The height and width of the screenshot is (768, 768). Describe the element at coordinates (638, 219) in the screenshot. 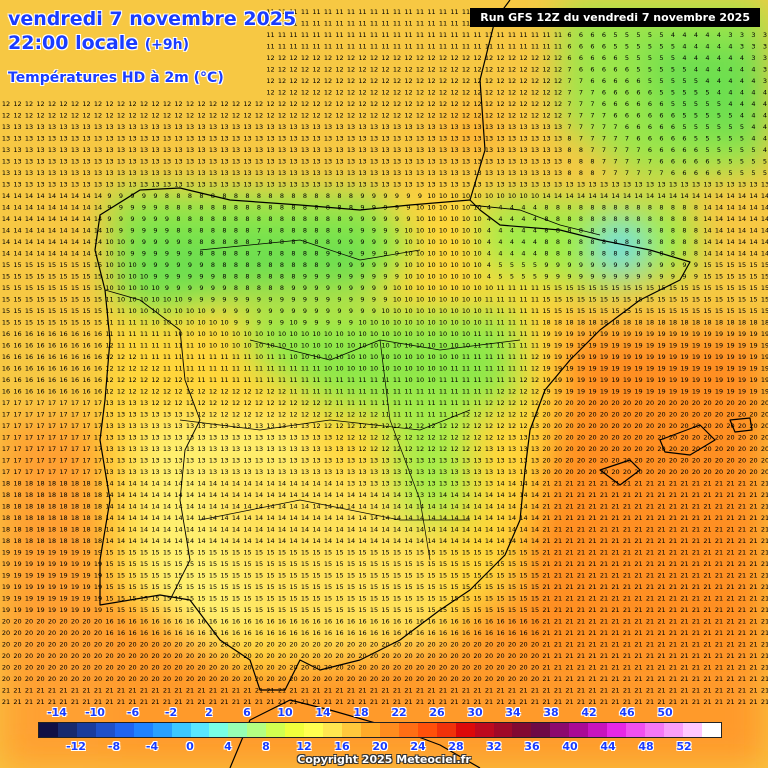

I see `svg-text: 8` at that location.